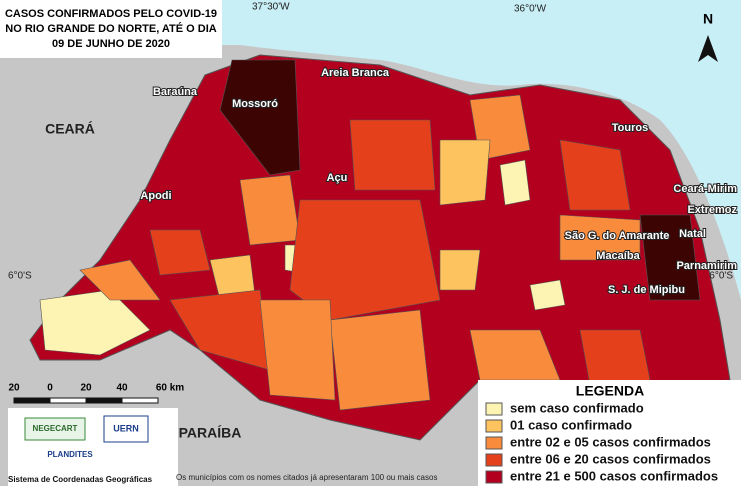  What do you see at coordinates (70, 454) in the screenshot?
I see `logo-text: PLANDITES` at bounding box center [70, 454].